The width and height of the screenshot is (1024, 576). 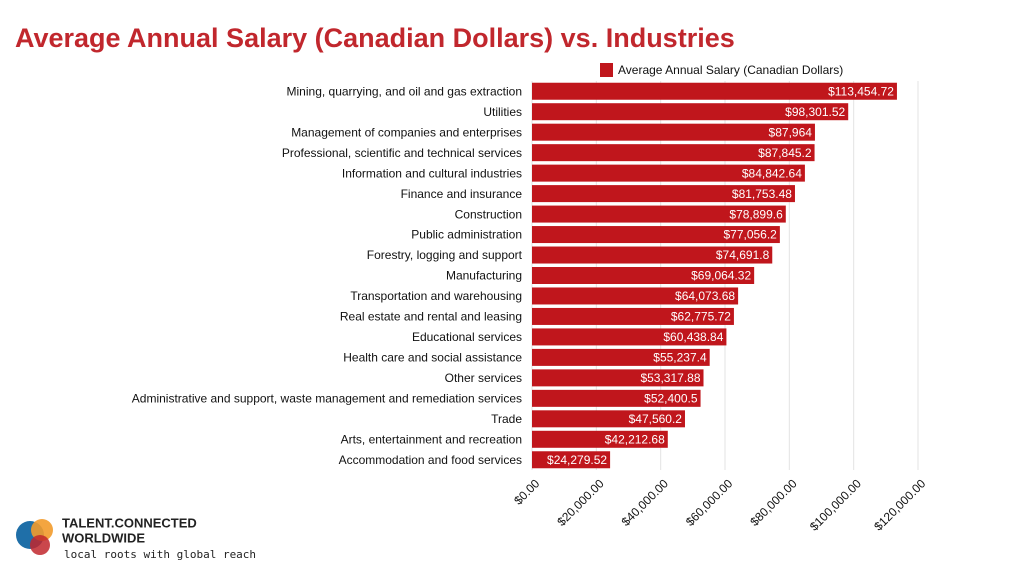 What do you see at coordinates (750, 235) in the screenshot?
I see `value-label: $77,056.2` at bounding box center [750, 235].